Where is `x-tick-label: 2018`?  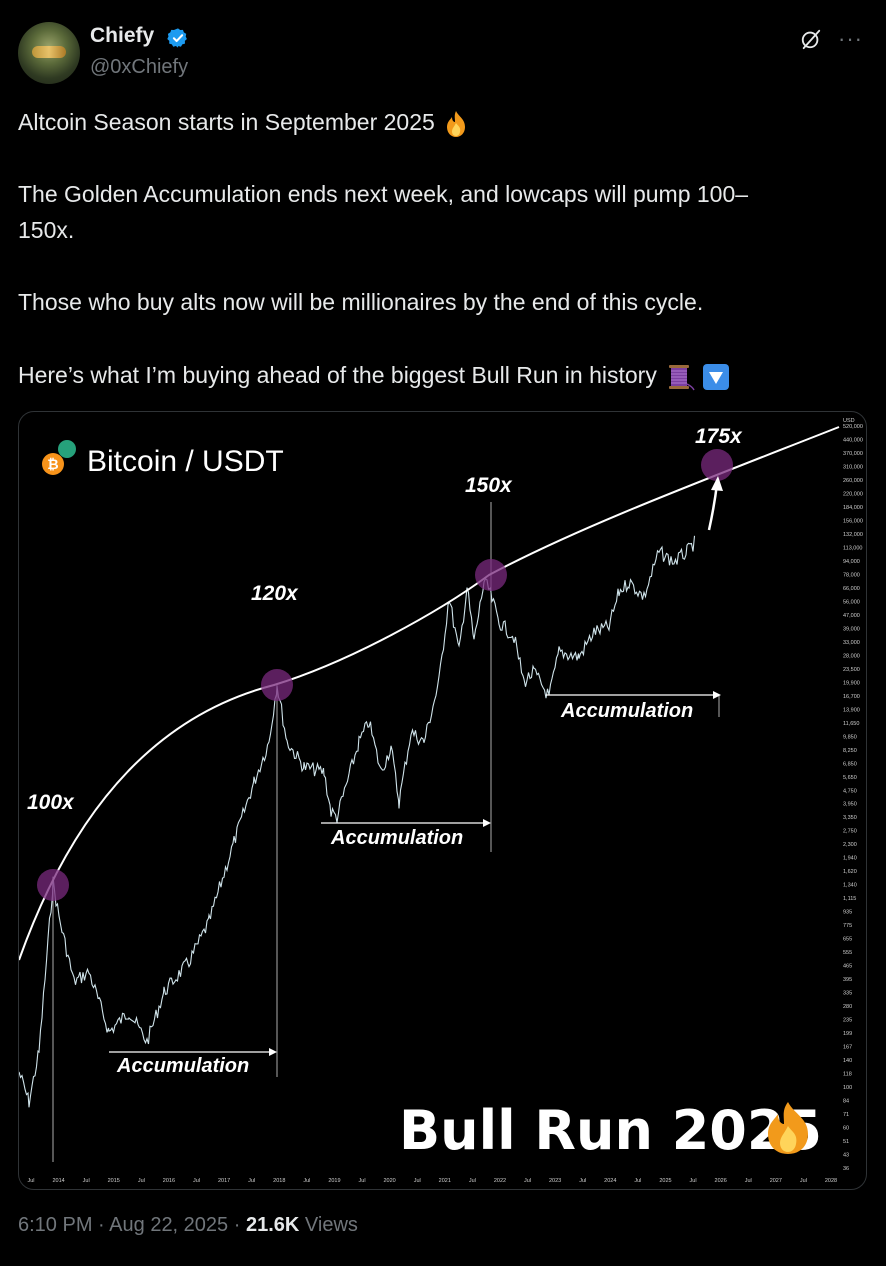 x-tick-label: 2018 is located at coordinates (279, 1181).